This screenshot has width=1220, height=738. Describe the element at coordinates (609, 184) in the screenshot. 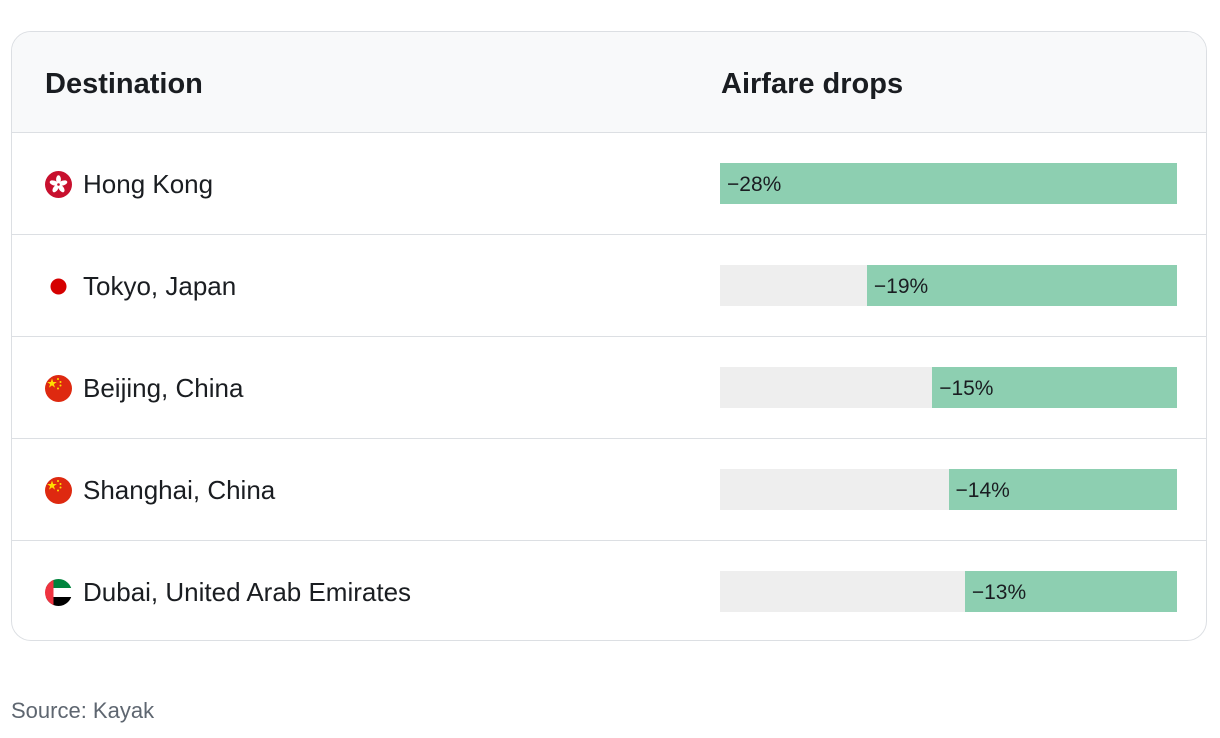

I see `table-row: Hong Kong −28%` at that location.